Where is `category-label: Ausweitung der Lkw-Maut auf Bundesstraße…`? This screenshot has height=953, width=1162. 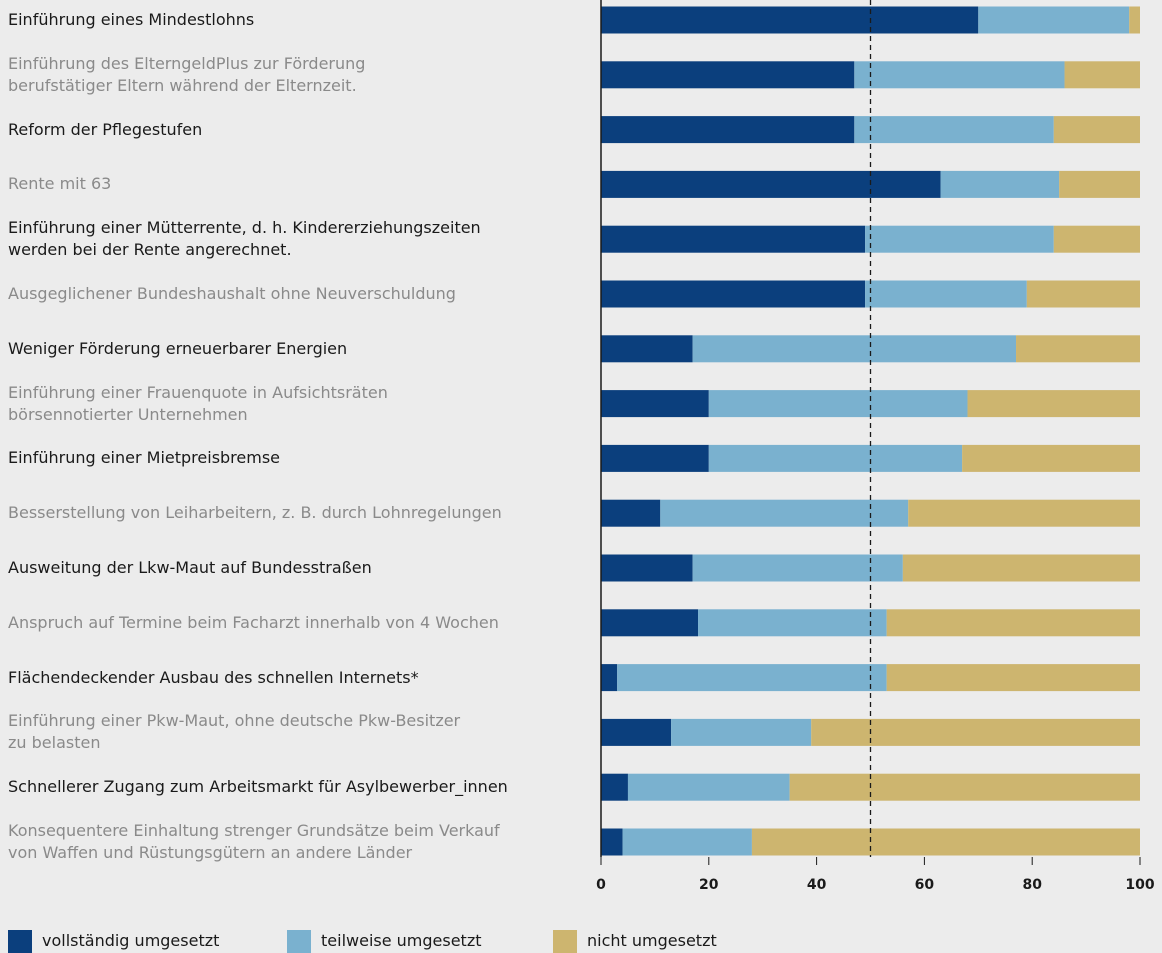
category-label: Ausweitung der Lkw-Maut auf Bundesstraße… is located at coordinates (190, 567).